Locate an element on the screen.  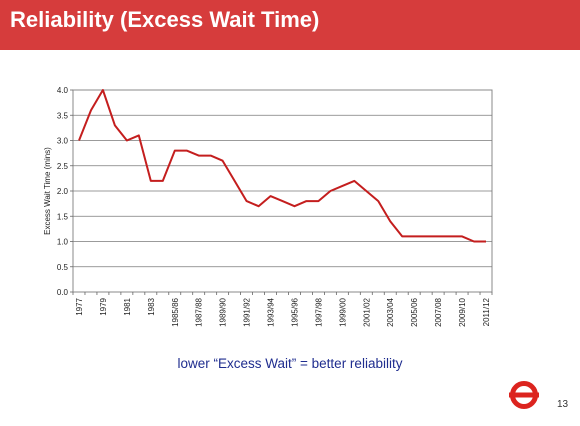
x-tick-label: 2011/12 is located at coordinates (486, 311).